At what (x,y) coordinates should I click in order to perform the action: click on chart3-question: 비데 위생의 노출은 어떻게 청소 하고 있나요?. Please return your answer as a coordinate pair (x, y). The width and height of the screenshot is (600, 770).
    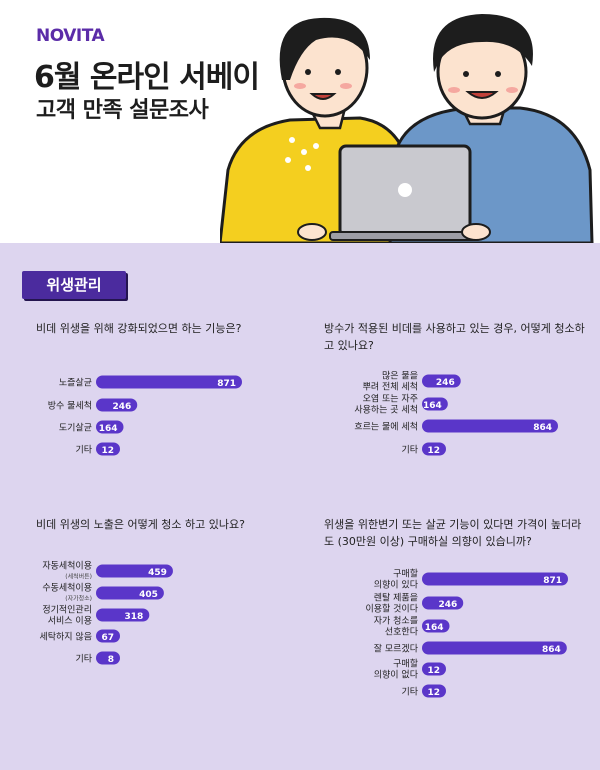
    Looking at the image, I should click on (140, 524).